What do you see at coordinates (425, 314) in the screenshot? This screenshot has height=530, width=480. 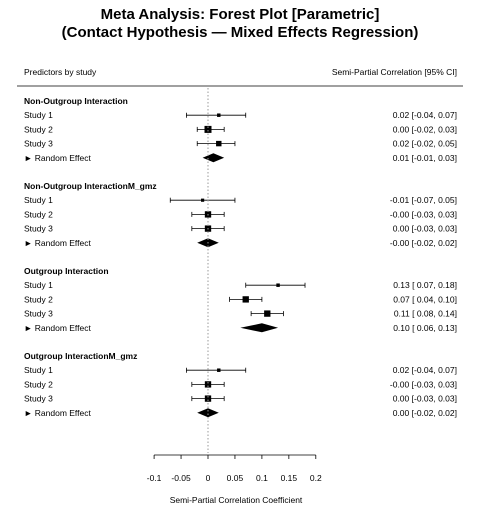 I see `study-ci-text: 0.11 [ 0.08, 0.14]` at bounding box center [425, 314].